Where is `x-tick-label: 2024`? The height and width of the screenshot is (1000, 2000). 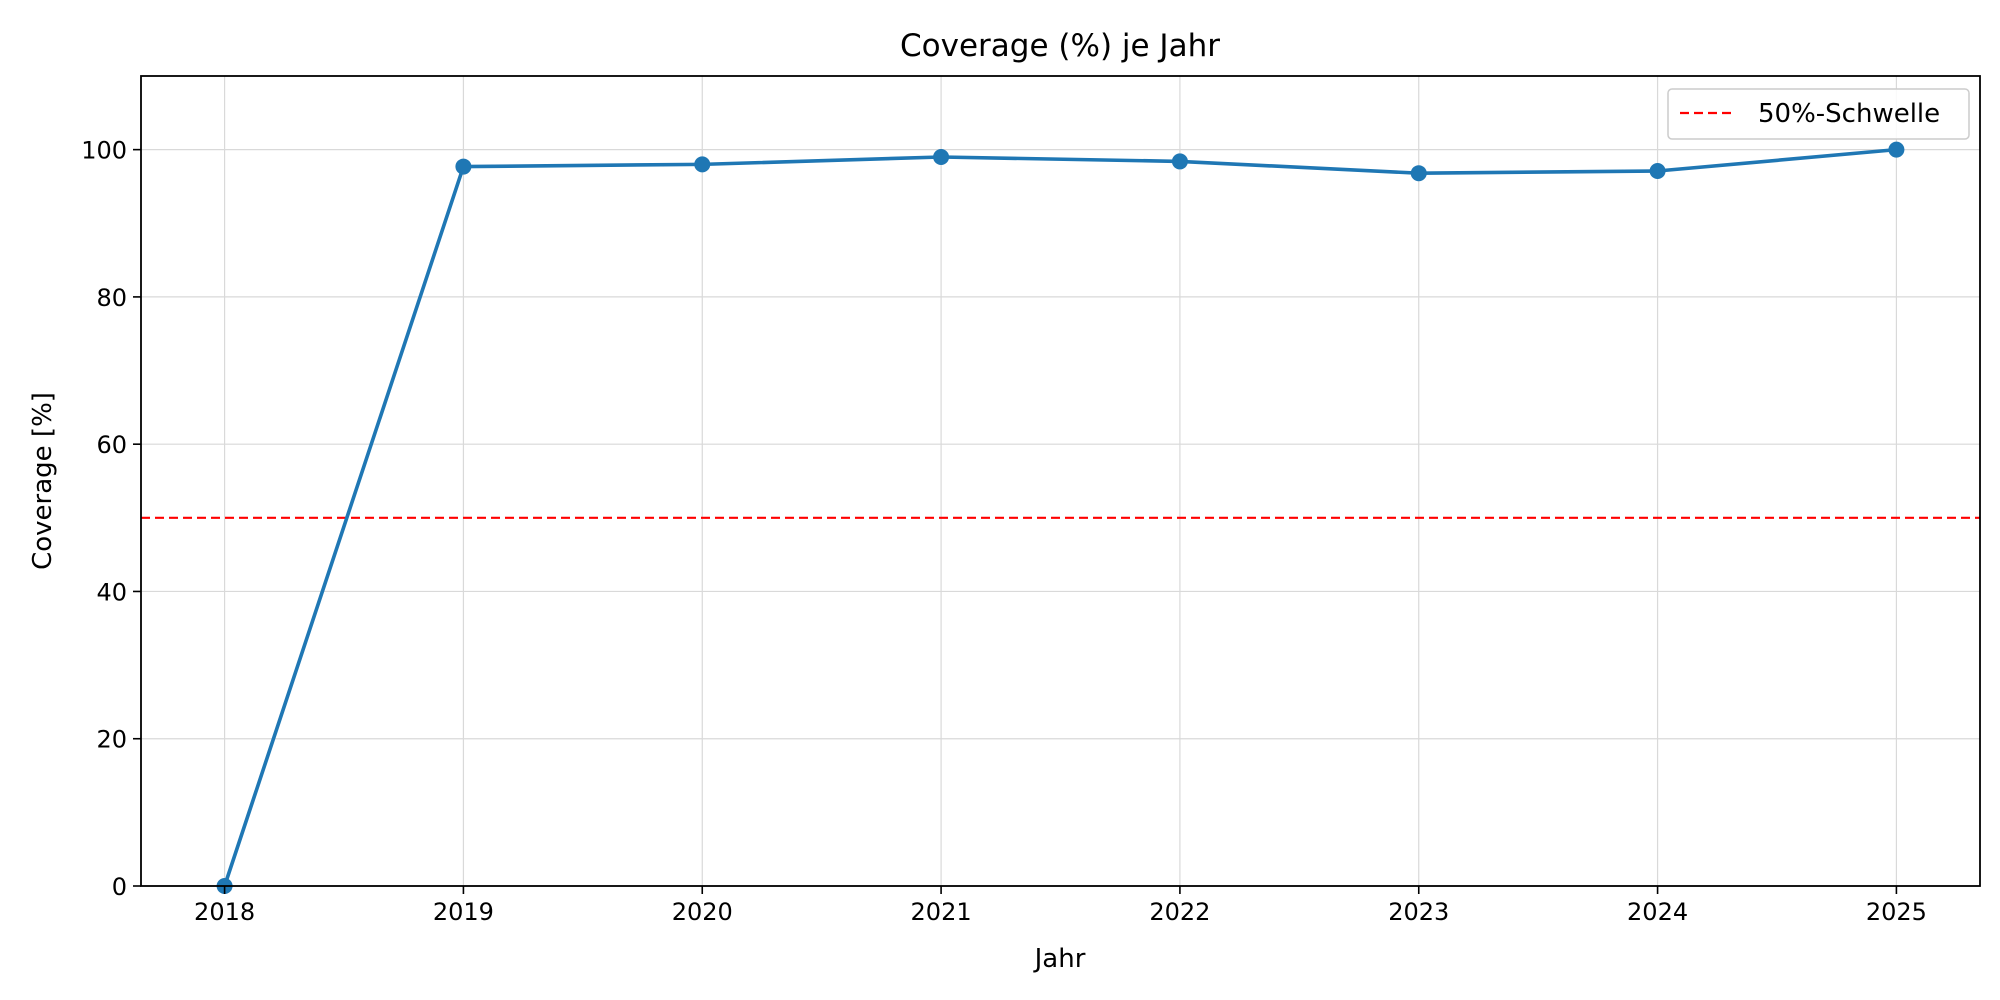 x-tick-label: 2024 is located at coordinates (1657, 912).